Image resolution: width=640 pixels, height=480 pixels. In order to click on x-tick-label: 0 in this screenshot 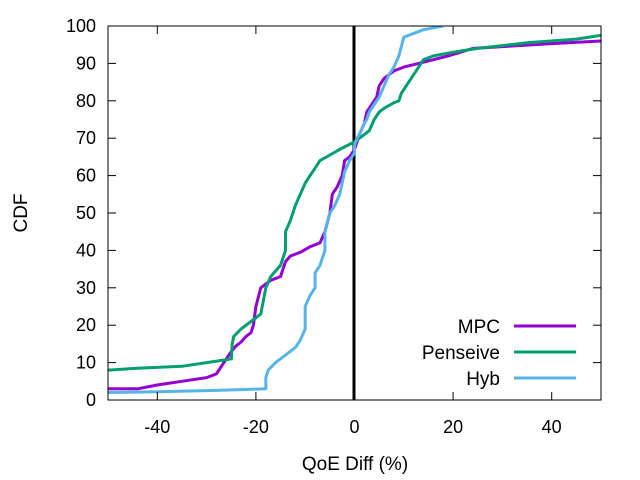, I will do `click(354, 427)`.